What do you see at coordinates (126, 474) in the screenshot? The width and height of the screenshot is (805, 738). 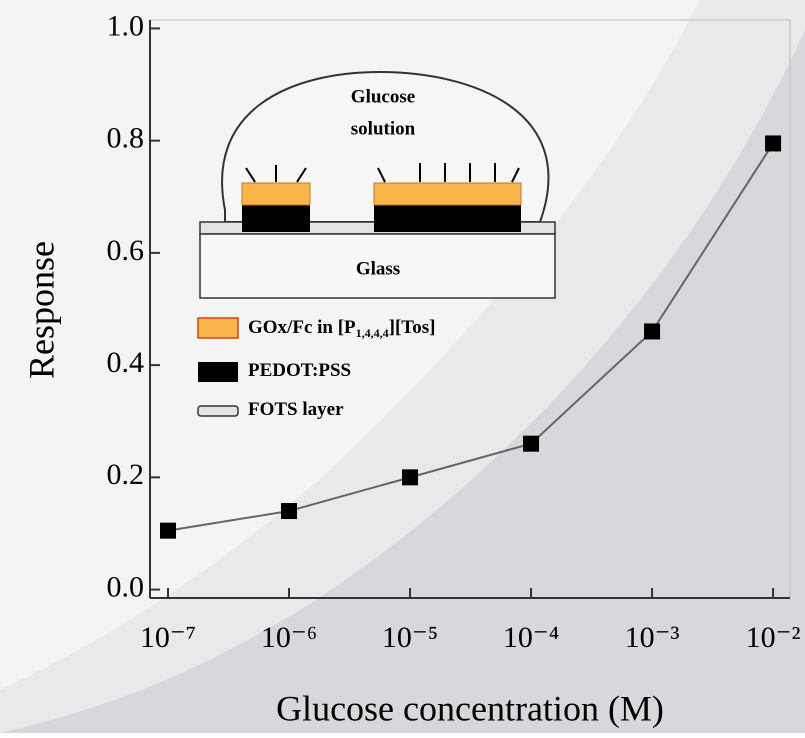 I see `y-tick-label: 0.2` at bounding box center [126, 474].